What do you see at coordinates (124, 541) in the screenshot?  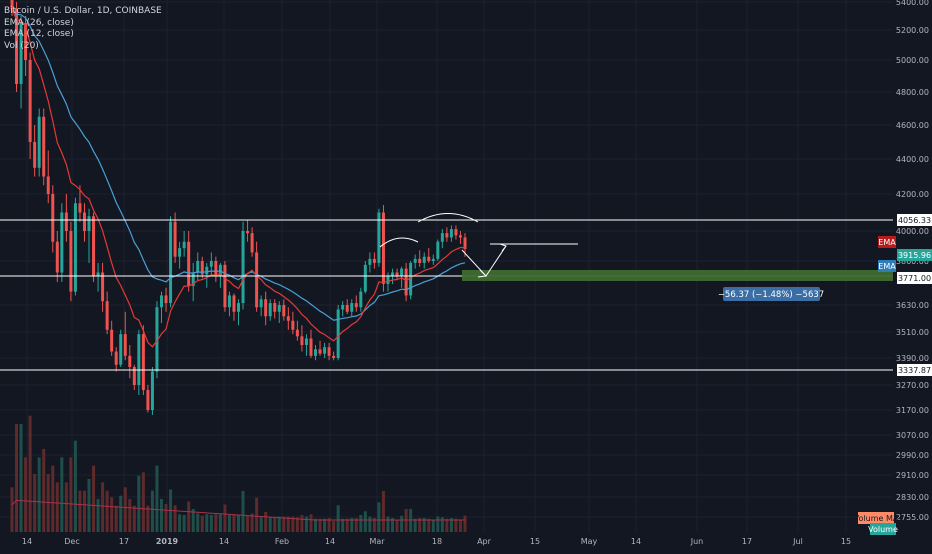 I see `time-tick-label: 17` at bounding box center [124, 541].